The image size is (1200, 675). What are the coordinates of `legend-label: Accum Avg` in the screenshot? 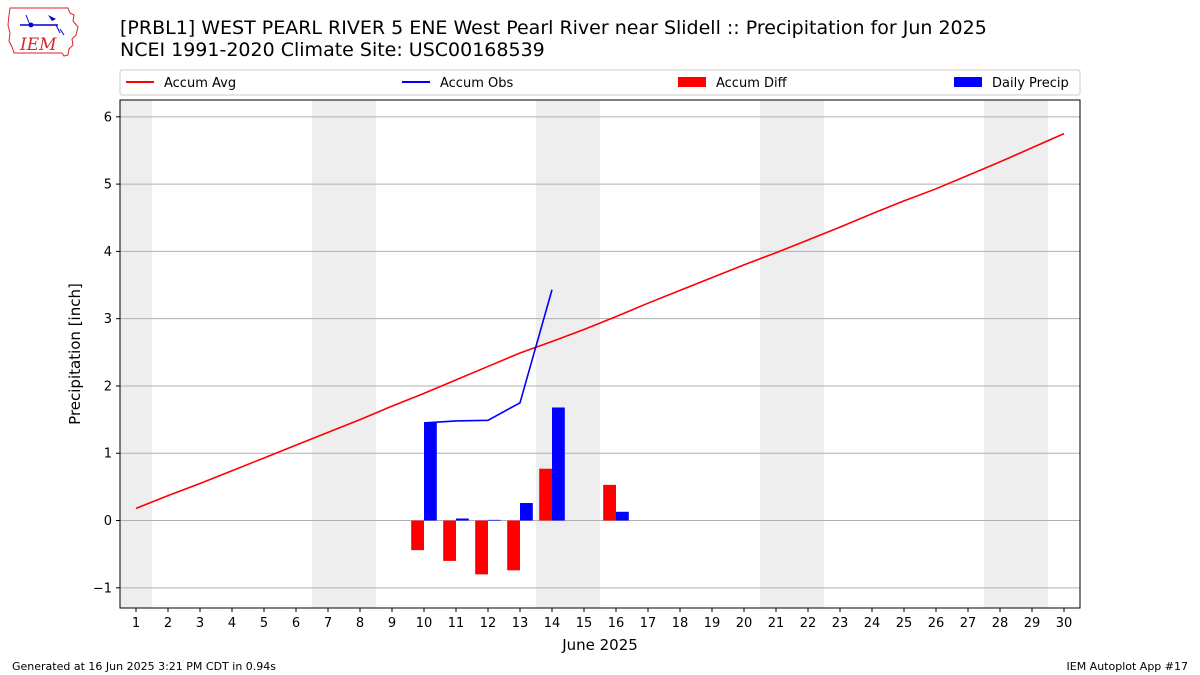 It's located at (200, 83).